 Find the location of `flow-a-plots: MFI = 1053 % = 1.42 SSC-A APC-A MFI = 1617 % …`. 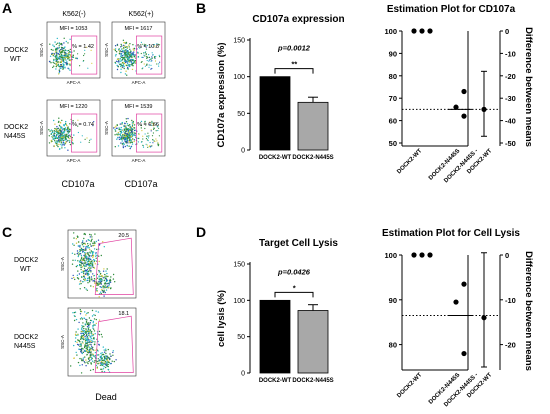

flow-a-plots: MFI = 1053 % = 1.42 SSC-A APC-A MFI = 1617 % … is located at coordinates (102, 92).